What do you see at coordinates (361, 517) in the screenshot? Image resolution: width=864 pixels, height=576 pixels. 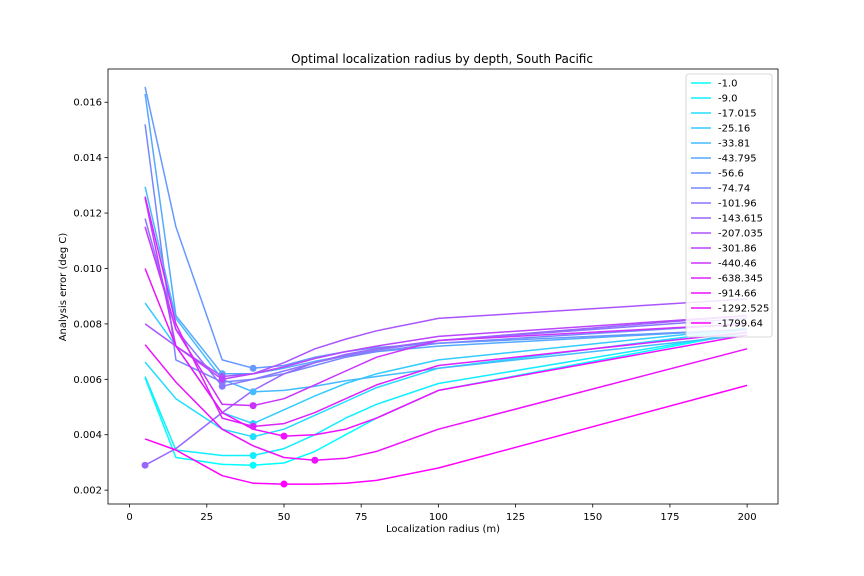 I see `x-tick-label: 75` at bounding box center [361, 517].